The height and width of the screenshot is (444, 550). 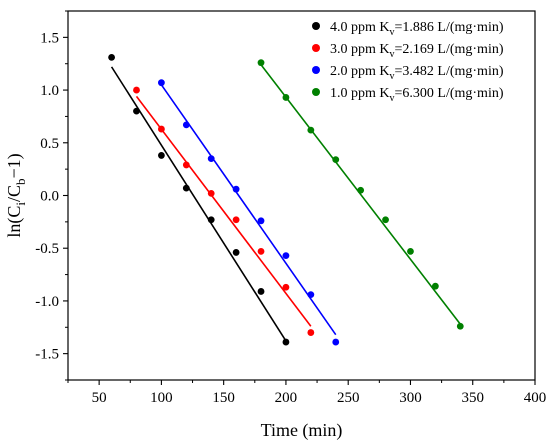 What do you see at coordinates (49, 91) in the screenshot?
I see `y-tick-label: 1.0` at bounding box center [49, 91].